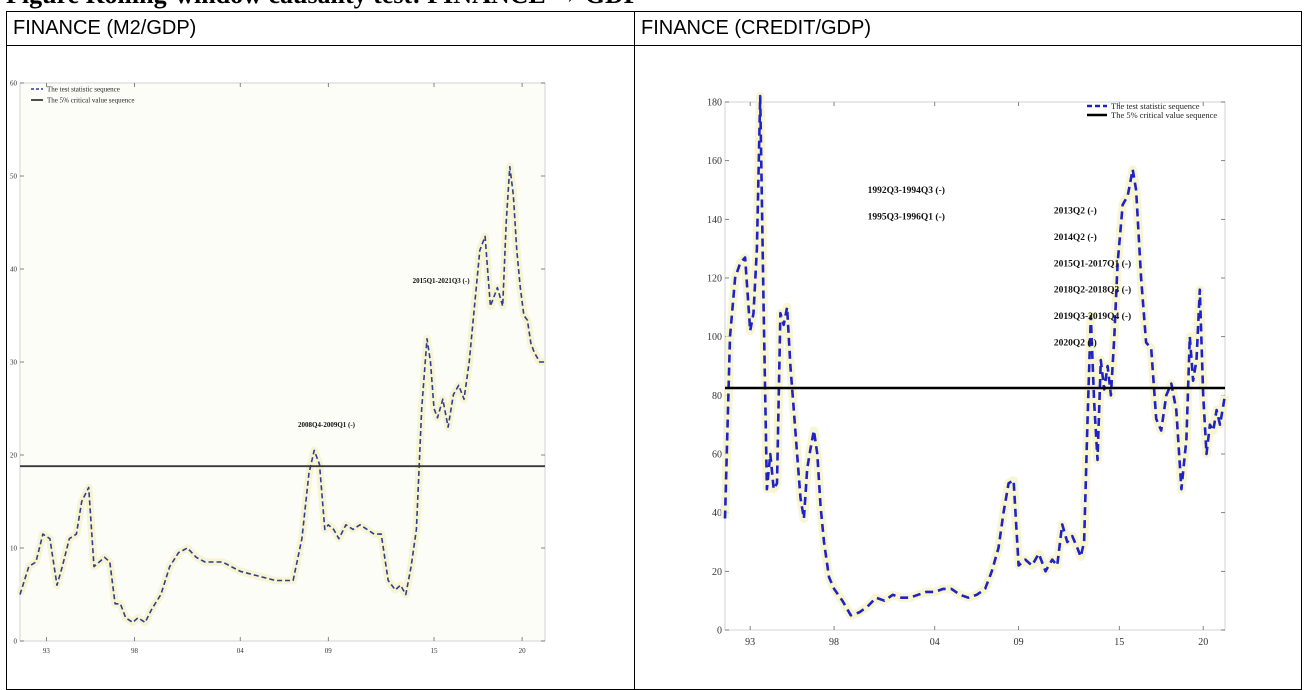 The height and width of the screenshot is (690, 1308). I want to click on period-annotation: 2018Q2-2018Q3 (-), so click(1092, 290).